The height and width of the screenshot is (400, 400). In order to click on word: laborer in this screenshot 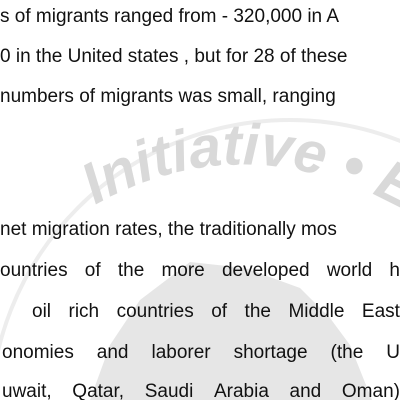, I will do `click(181, 352)`.